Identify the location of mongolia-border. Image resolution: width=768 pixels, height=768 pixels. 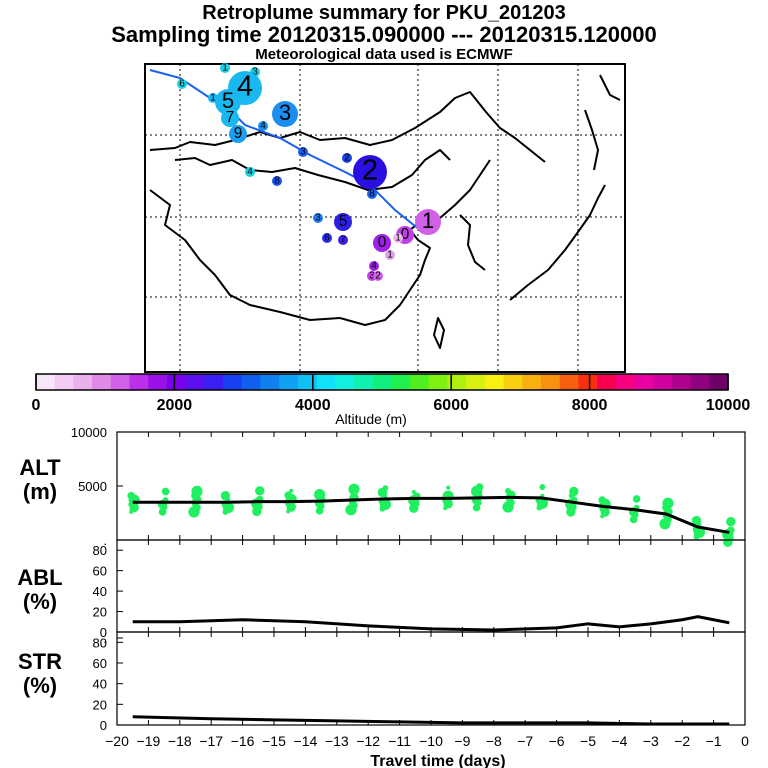
(312, 170).